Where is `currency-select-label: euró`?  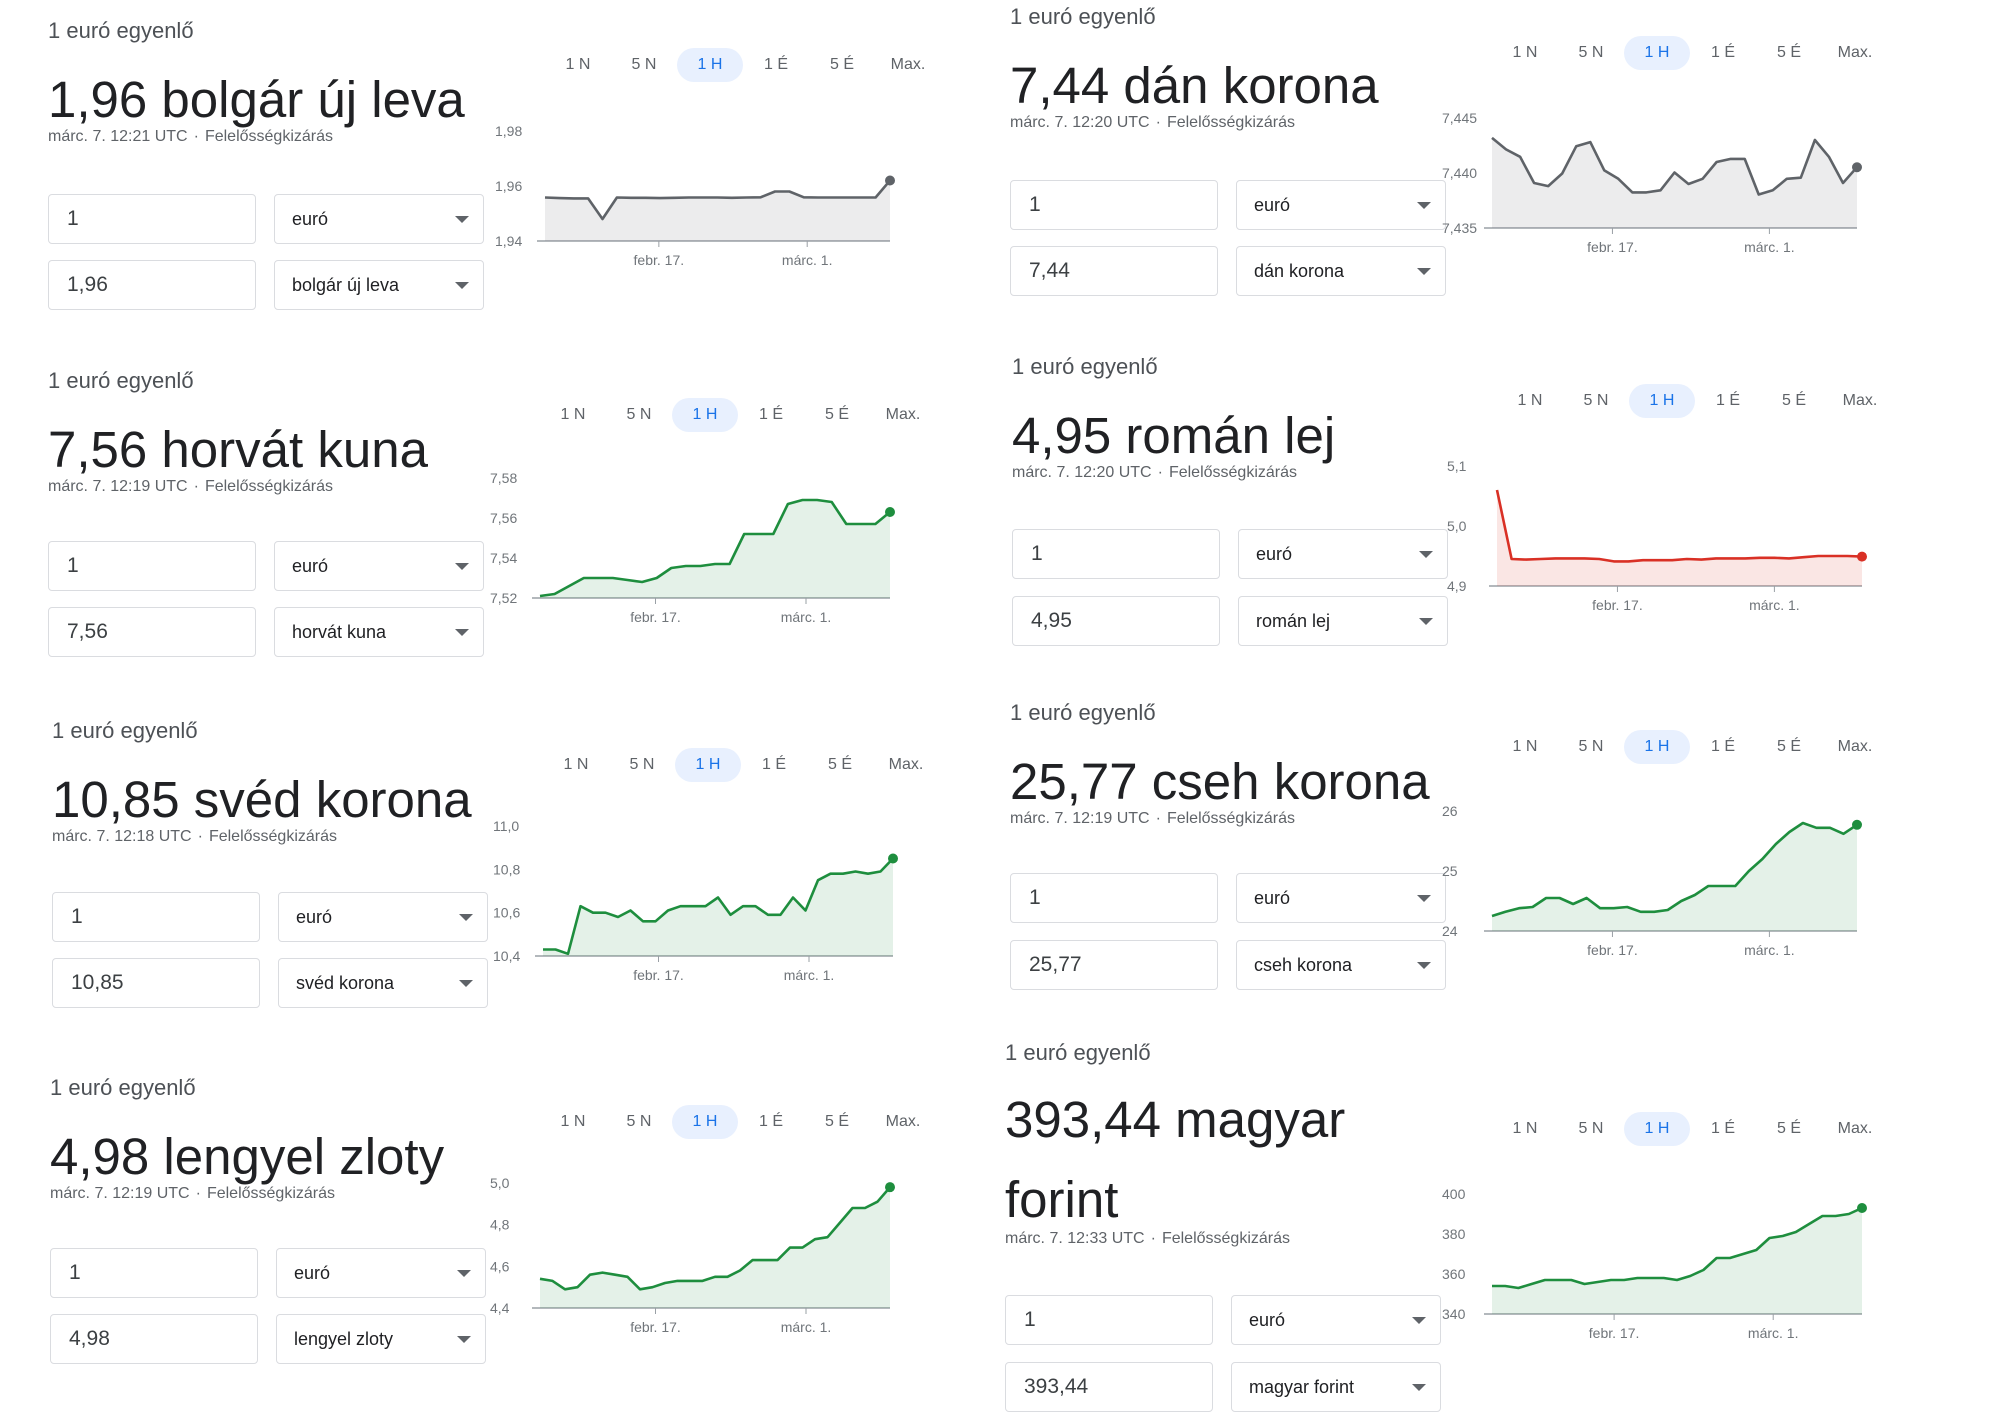
currency-select-label: euró is located at coordinates (1274, 553).